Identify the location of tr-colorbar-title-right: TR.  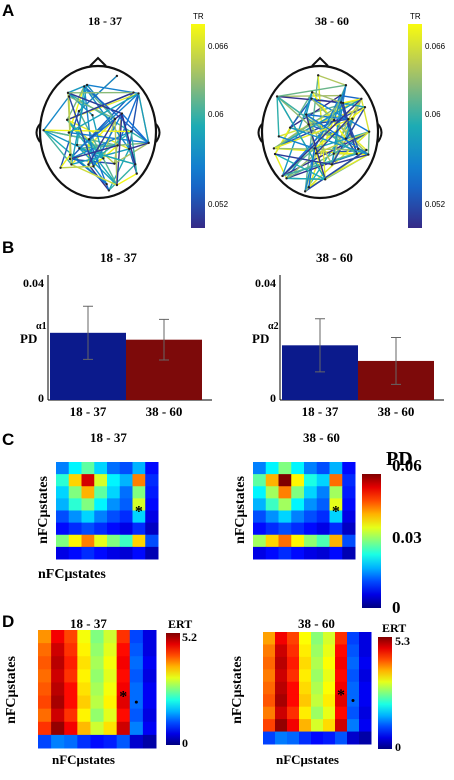
(415, 16).